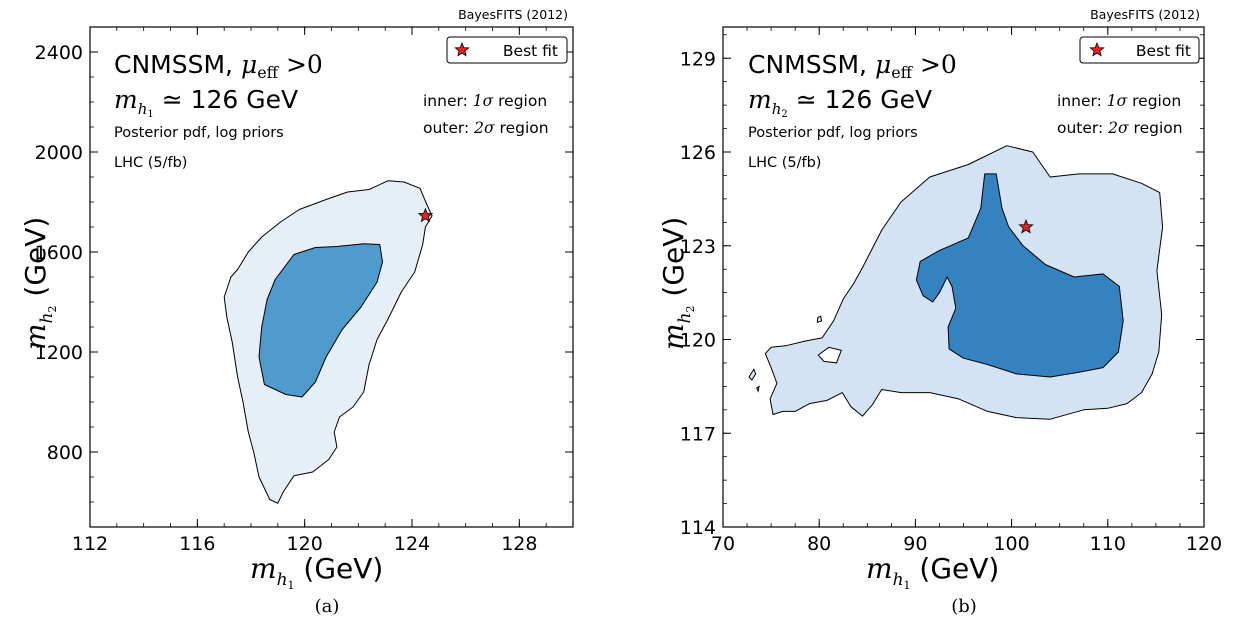 Image resolution: width=1236 pixels, height=625 pixels. What do you see at coordinates (199, 133) in the screenshot?
I see `annotation-priors-a: Posterior pdf, log priors` at bounding box center [199, 133].